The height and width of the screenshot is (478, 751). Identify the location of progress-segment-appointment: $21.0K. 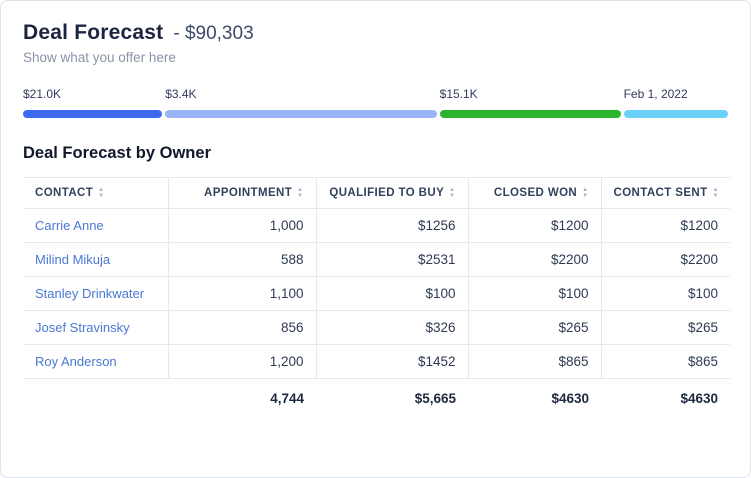
(93, 102).